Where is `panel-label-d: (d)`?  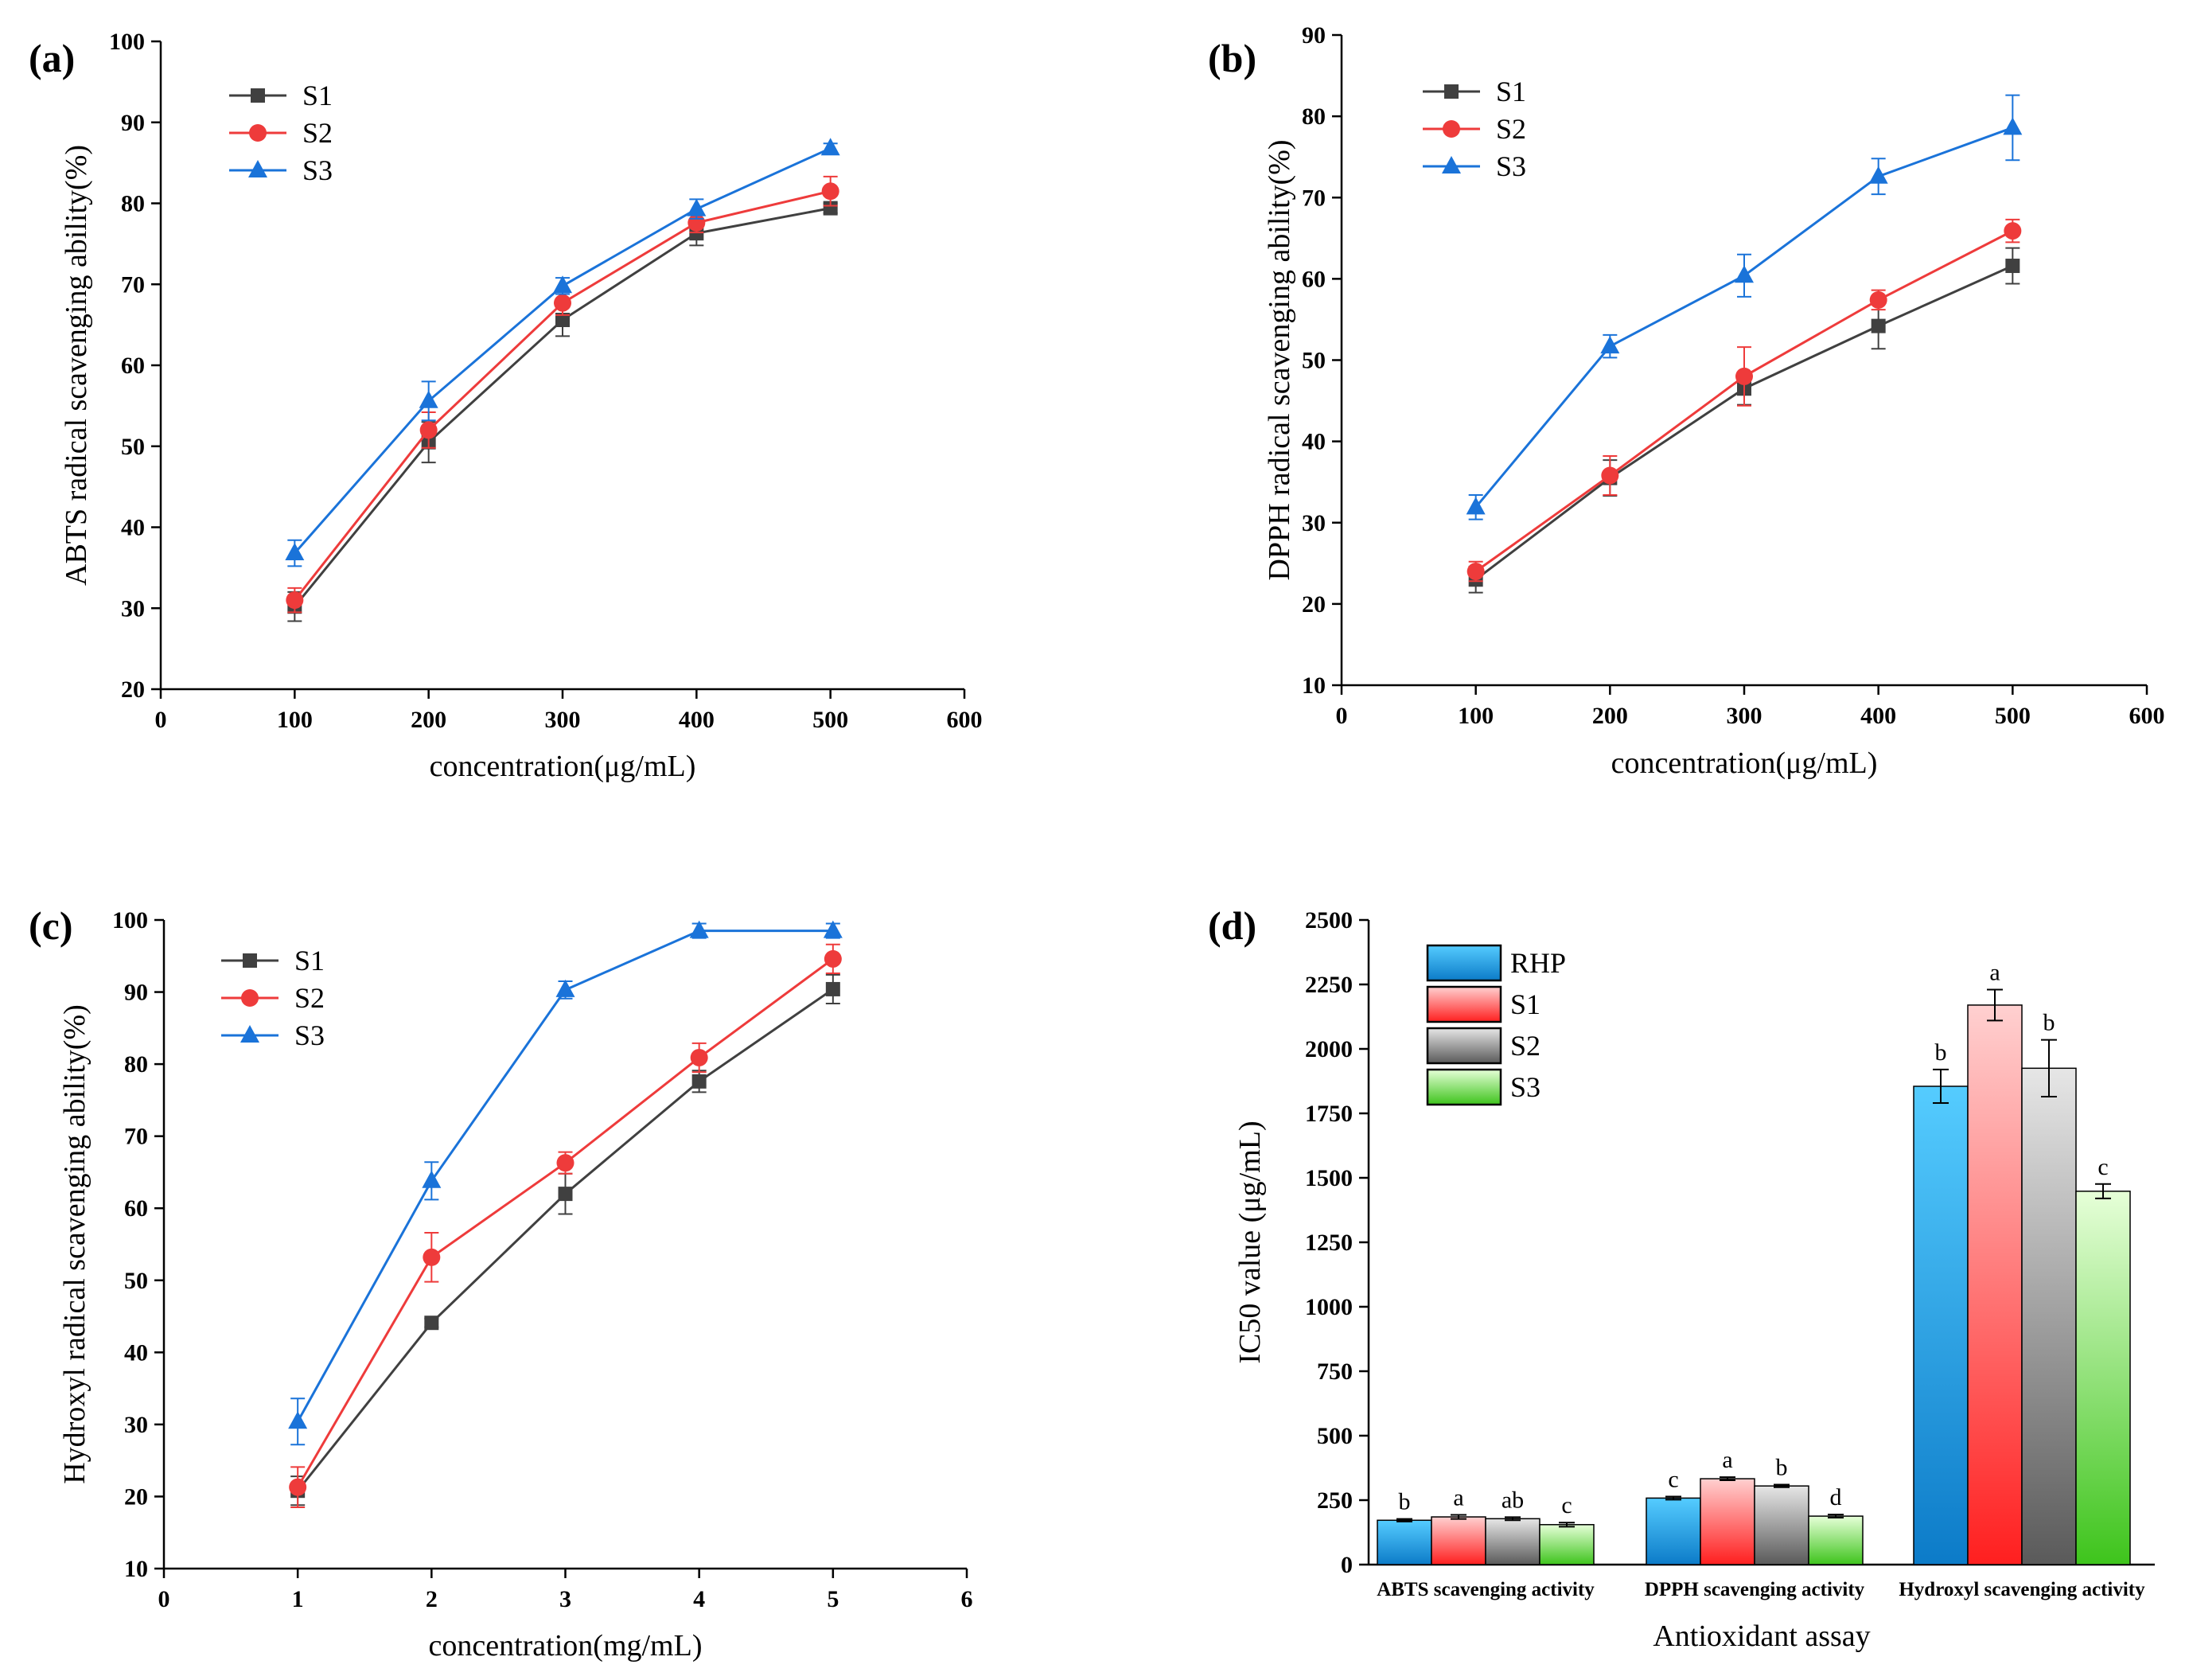
panel-label-d: (d) is located at coordinates (1232, 925).